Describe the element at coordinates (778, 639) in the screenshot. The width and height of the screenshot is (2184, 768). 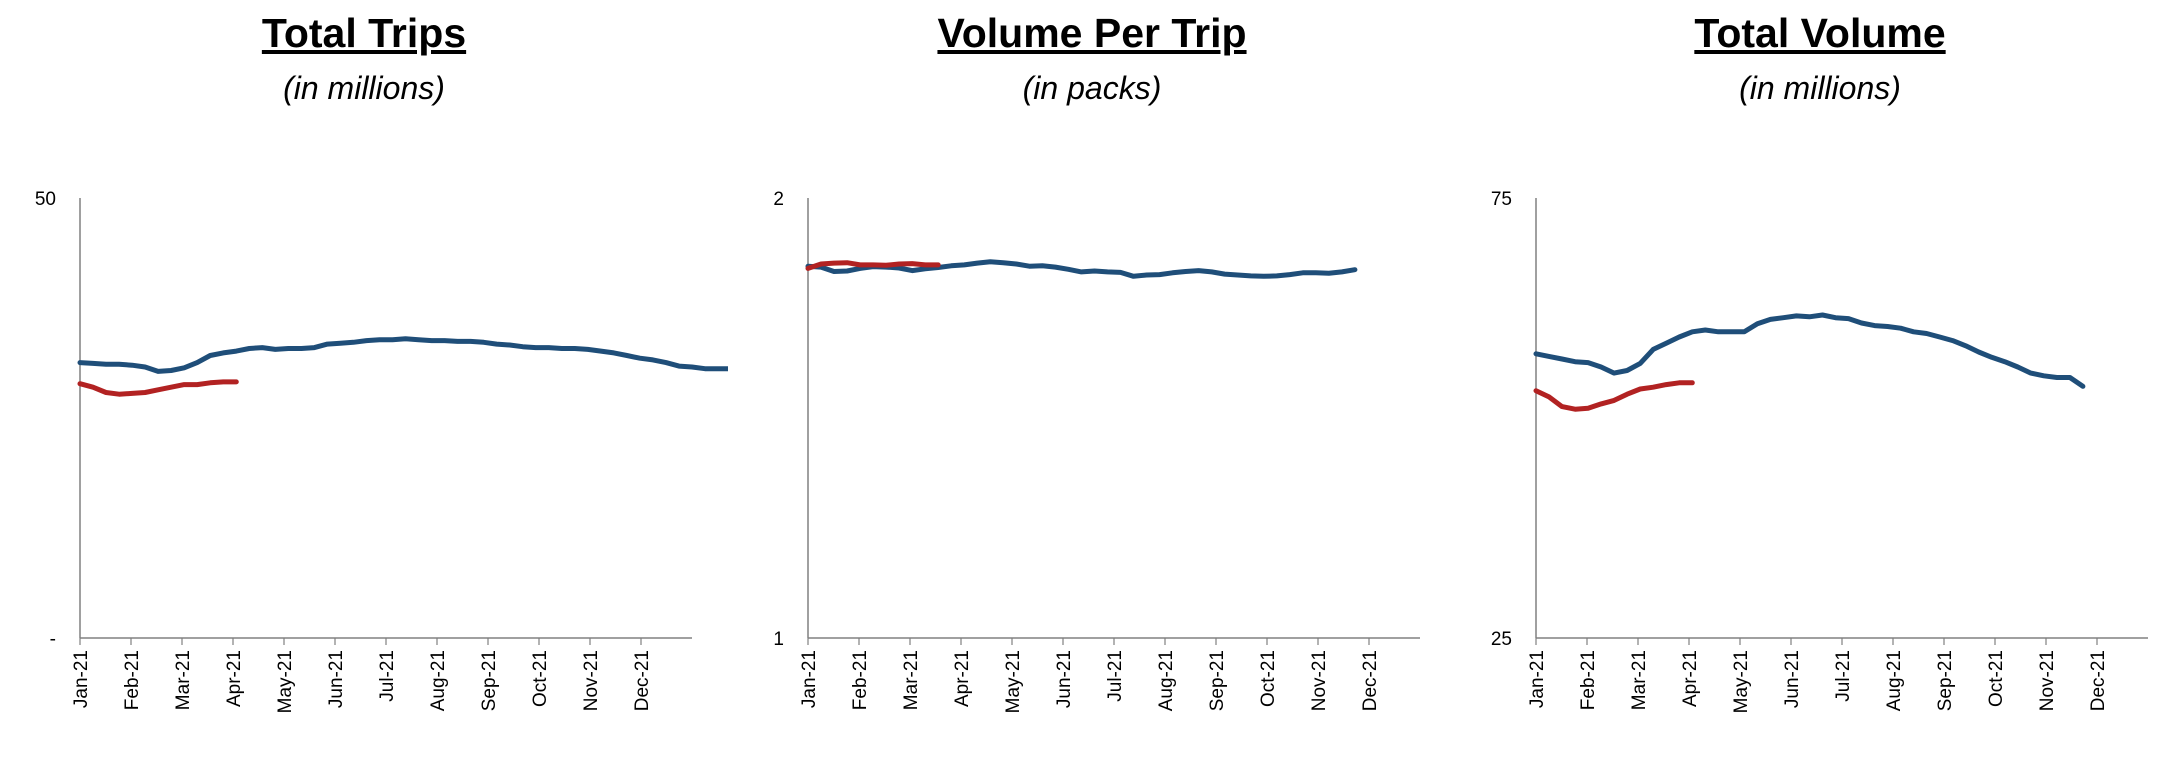
I see `y-tick-label: 1` at that location.